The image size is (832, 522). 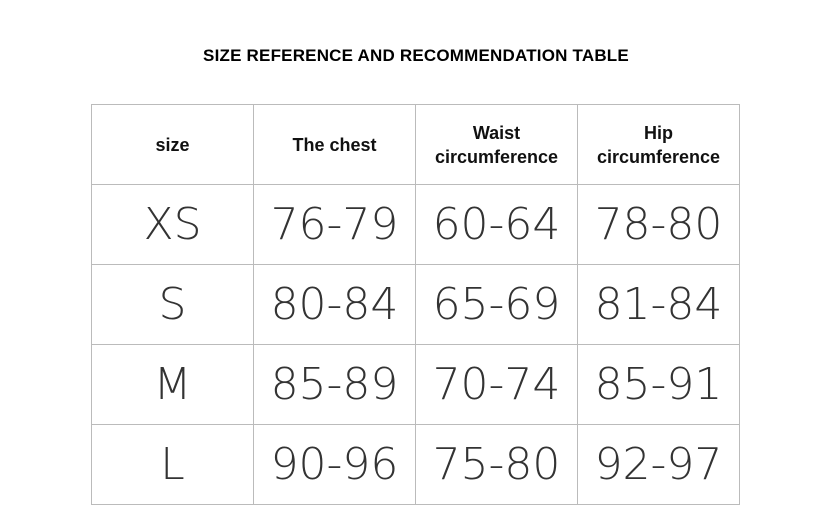 What do you see at coordinates (658, 304) in the screenshot?
I see `cell: 81-84` at bounding box center [658, 304].